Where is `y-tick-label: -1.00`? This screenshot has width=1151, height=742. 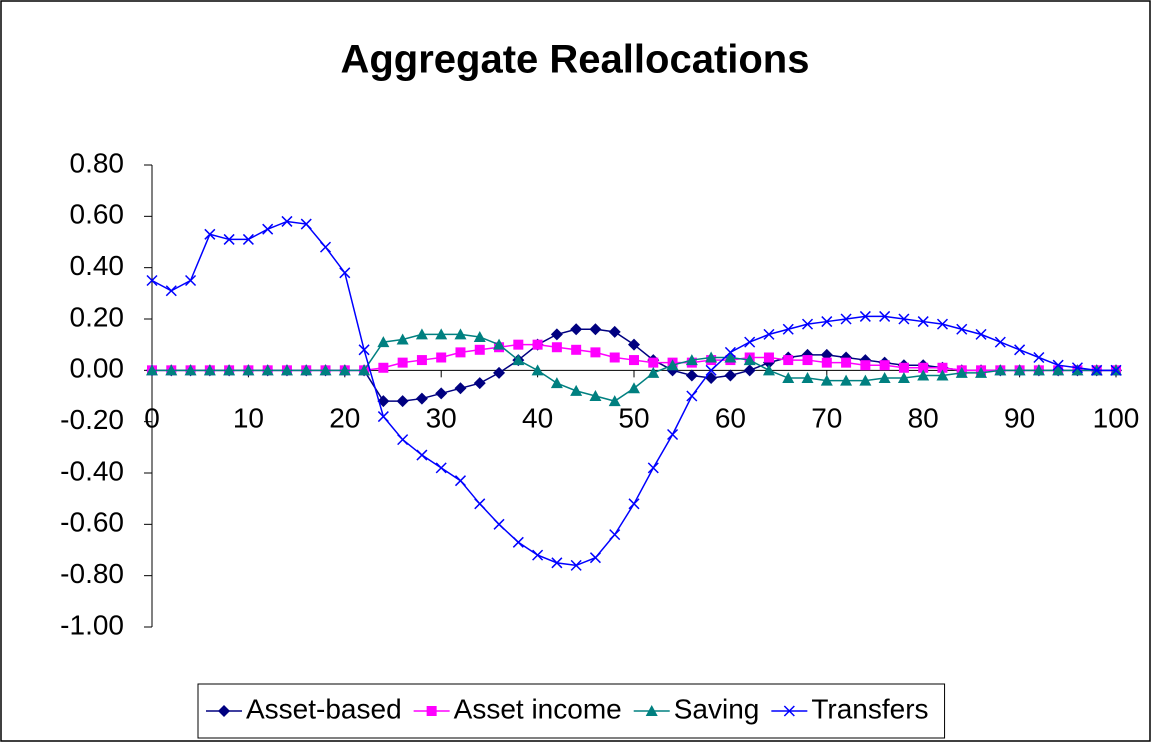 y-tick-label: -1.00 is located at coordinates (92, 624).